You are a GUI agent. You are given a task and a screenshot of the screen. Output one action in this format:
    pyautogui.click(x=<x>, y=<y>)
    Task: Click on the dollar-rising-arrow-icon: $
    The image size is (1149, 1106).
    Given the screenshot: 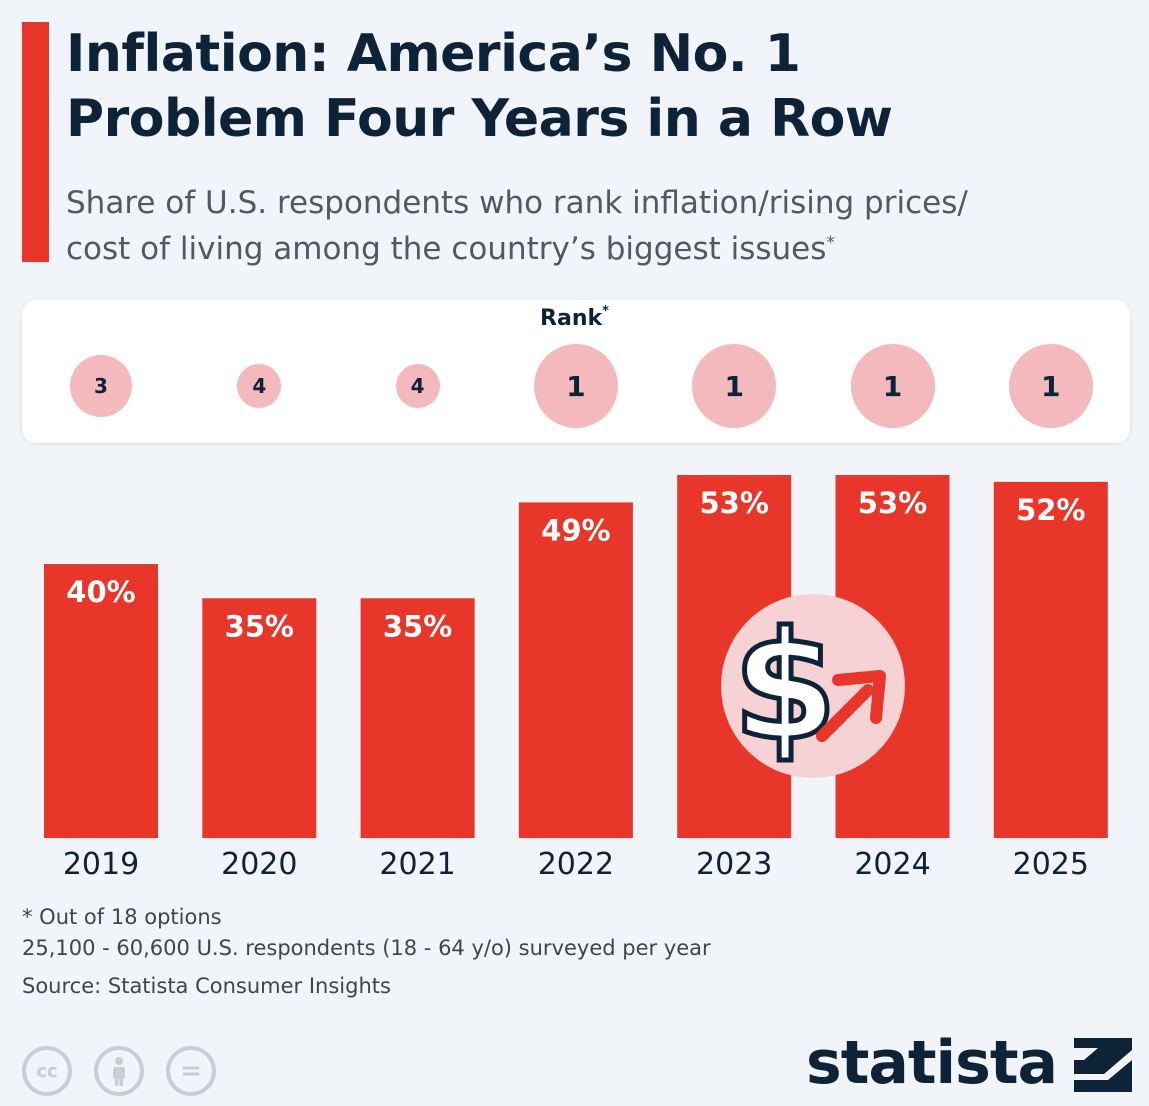 What is the action you would take?
    pyautogui.click(x=813, y=686)
    